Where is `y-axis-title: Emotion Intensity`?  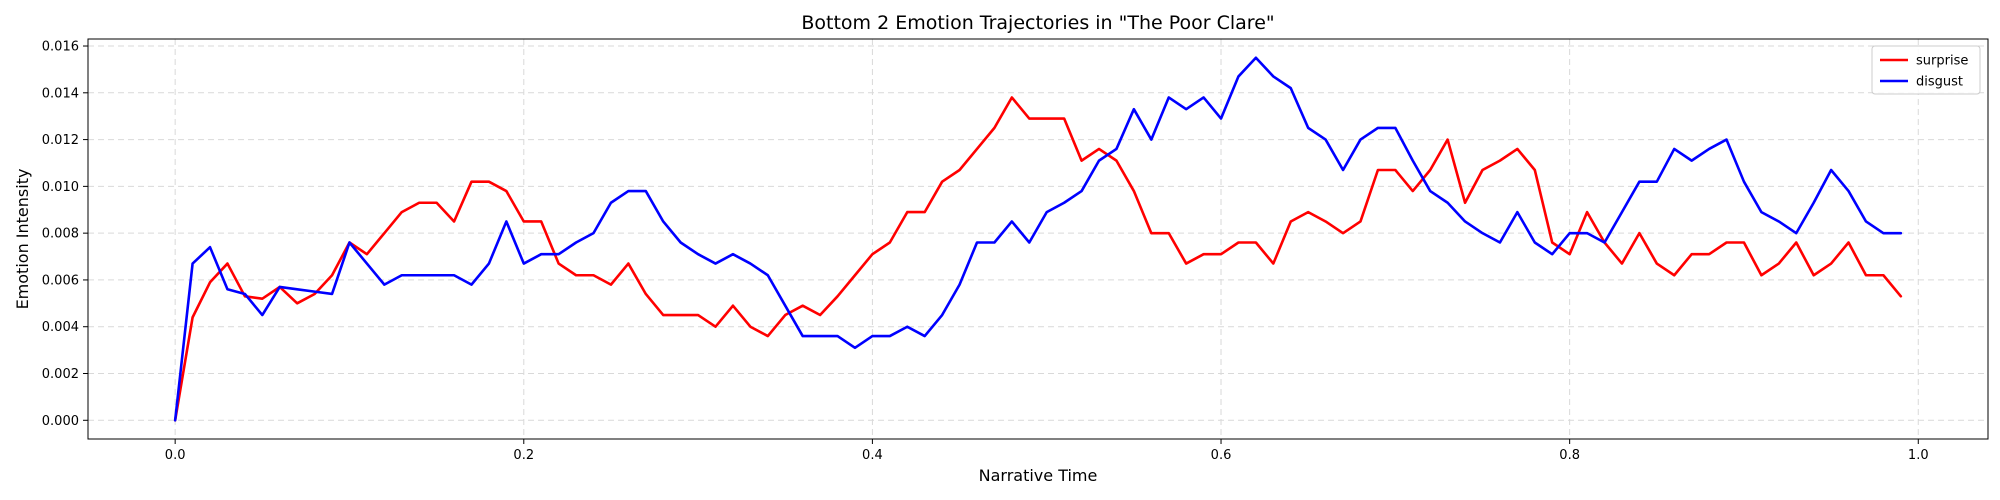
y-axis-title: Emotion Intensity is located at coordinates (22, 239).